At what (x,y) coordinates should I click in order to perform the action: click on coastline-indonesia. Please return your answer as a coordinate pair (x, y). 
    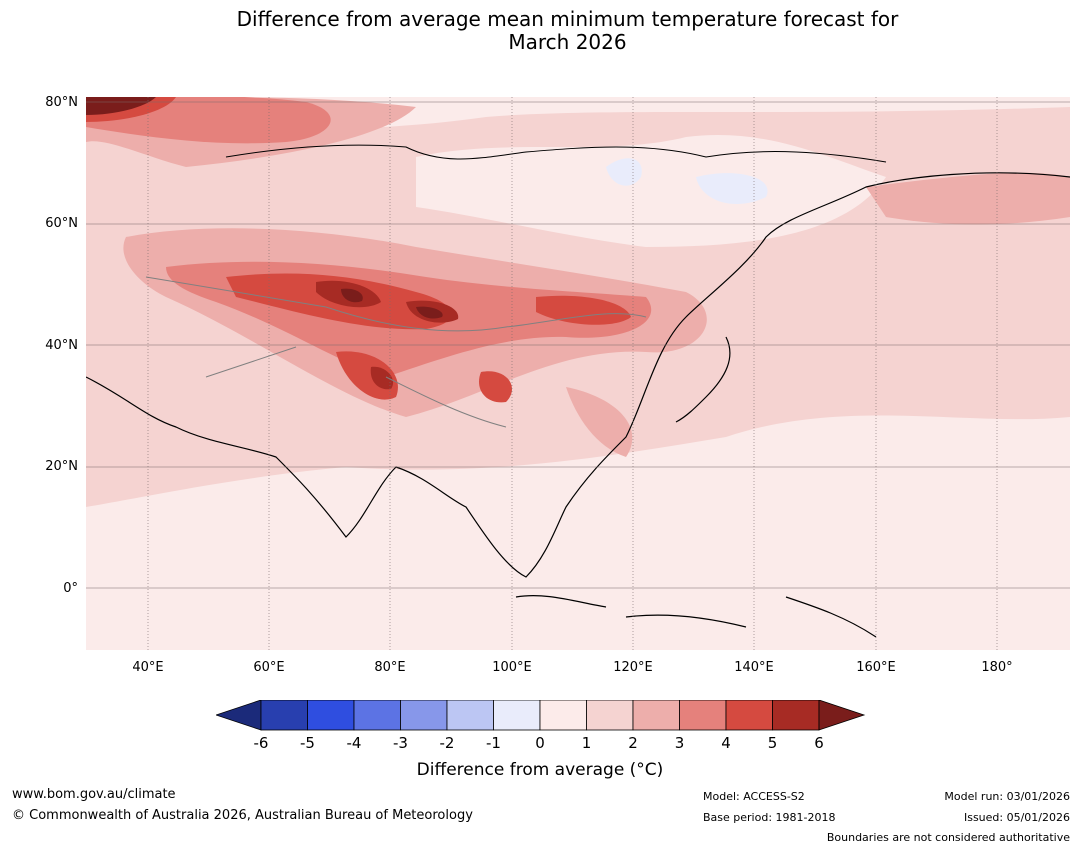
    Looking at the image, I should click on (696, 616).